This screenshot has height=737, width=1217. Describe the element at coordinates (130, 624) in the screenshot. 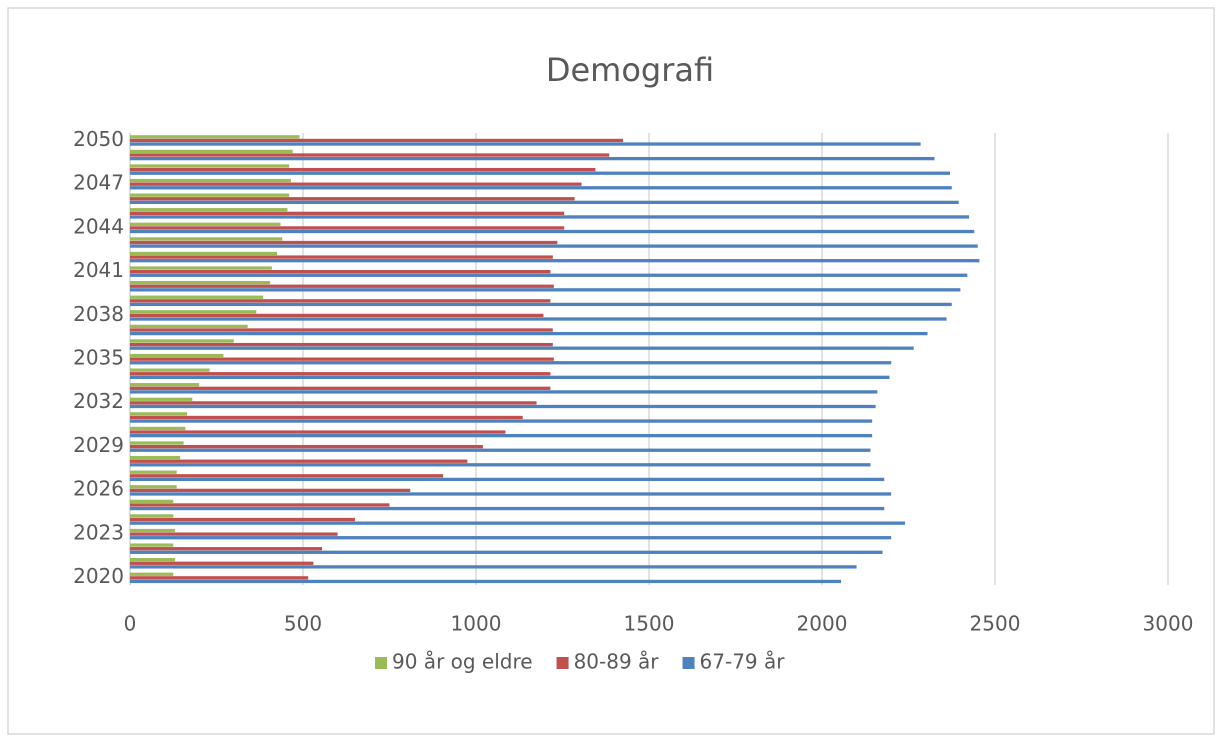

I see `x-tick-label: 0` at that location.